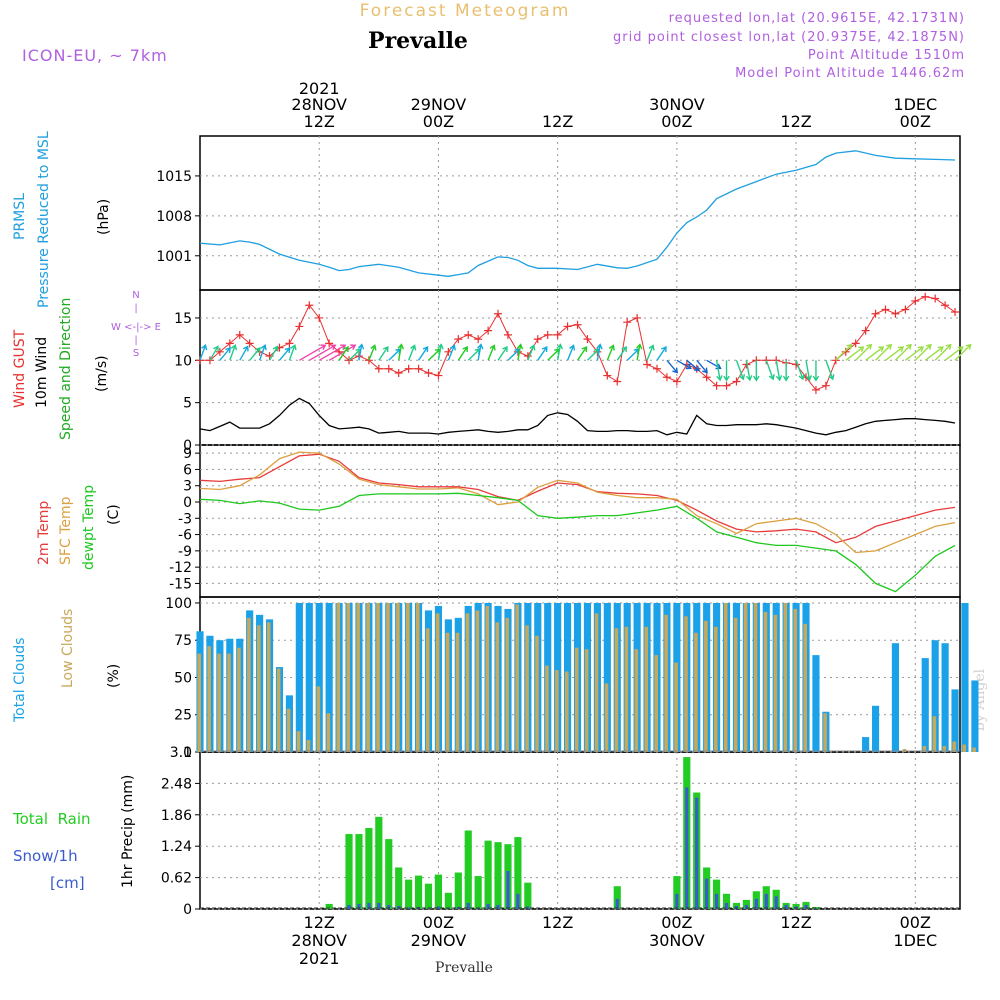 Image resolution: width=1000 pixels, height=1000 pixels. What do you see at coordinates (886, 55) in the screenshot?
I see `point-altitude: Point Altitude 1510m` at bounding box center [886, 55].